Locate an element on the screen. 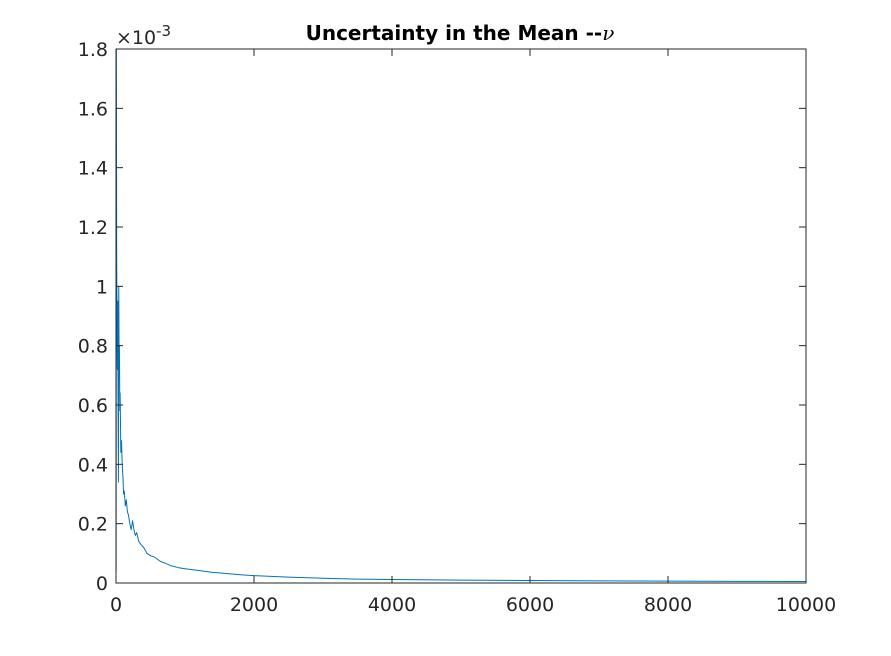 This screenshot has height=656, width=891. x-tick-label: 2000 is located at coordinates (254, 605).